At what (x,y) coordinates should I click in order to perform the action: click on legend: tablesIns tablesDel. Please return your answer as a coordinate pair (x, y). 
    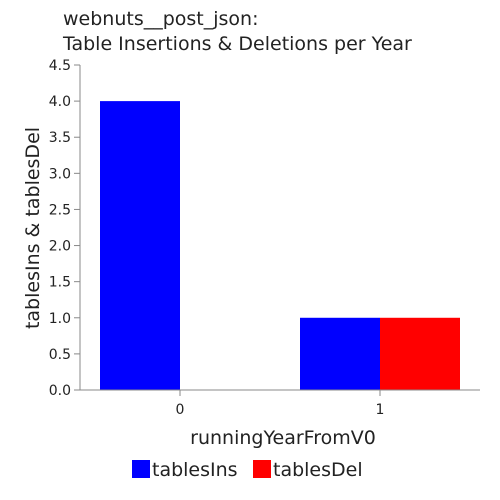
    Looking at the image, I should click on (247, 470).